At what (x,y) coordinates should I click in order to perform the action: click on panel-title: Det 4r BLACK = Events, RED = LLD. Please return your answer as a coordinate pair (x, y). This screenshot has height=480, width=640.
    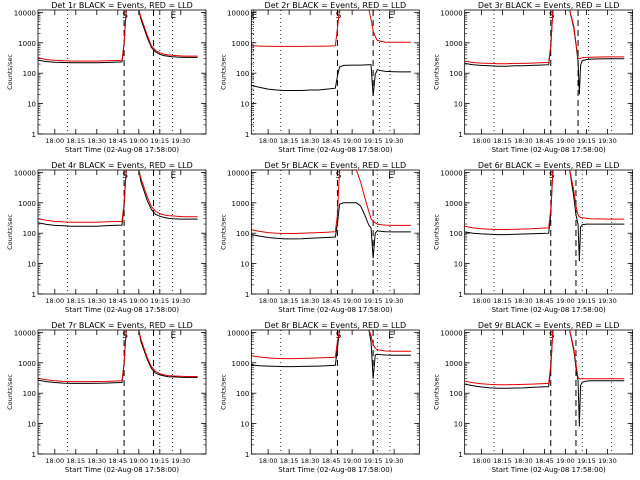
    Looking at the image, I should click on (122, 165).